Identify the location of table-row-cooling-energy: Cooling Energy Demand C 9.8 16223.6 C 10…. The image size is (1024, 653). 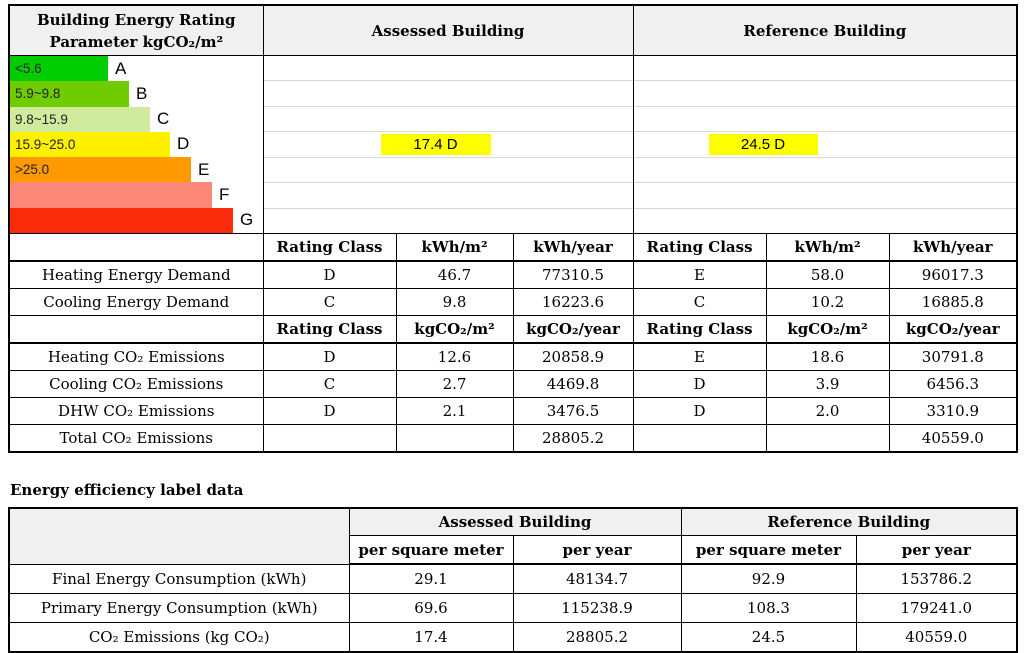
(513, 302).